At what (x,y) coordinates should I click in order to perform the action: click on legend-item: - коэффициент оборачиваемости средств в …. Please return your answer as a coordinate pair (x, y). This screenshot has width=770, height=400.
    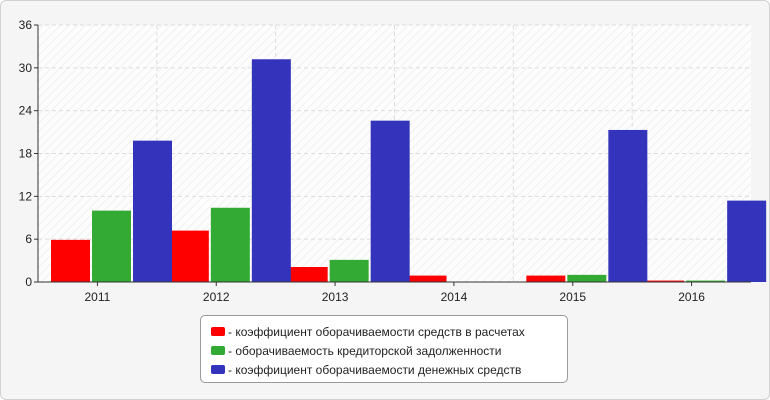
    Looking at the image, I should click on (384, 331).